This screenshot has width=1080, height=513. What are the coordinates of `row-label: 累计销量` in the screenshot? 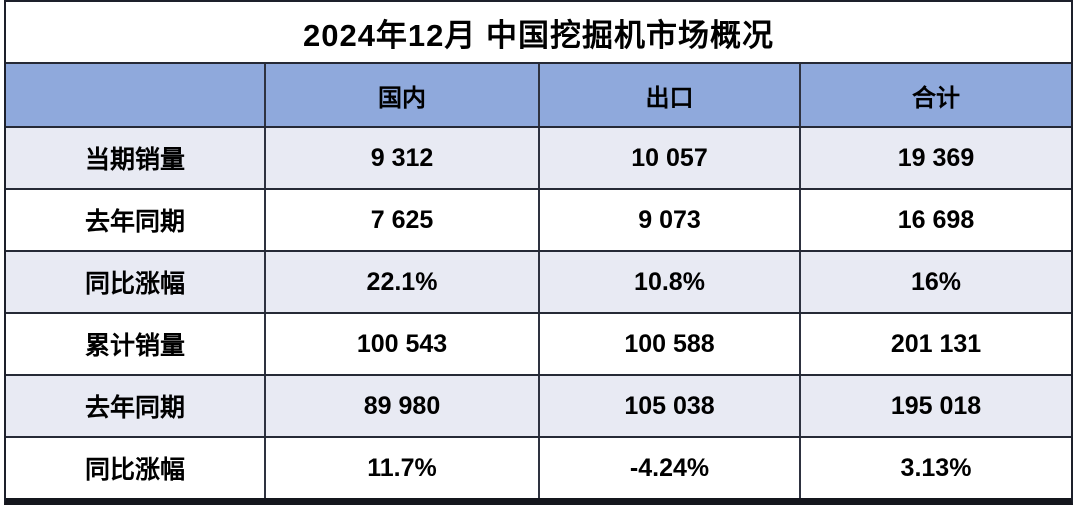 It's located at (134, 346).